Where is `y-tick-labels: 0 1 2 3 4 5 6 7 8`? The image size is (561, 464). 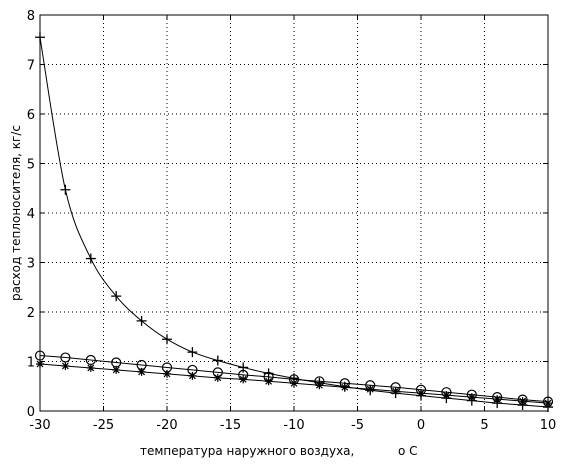
y-tick-labels: 0 1 2 3 4 5 6 7 8 is located at coordinates (31, 214).